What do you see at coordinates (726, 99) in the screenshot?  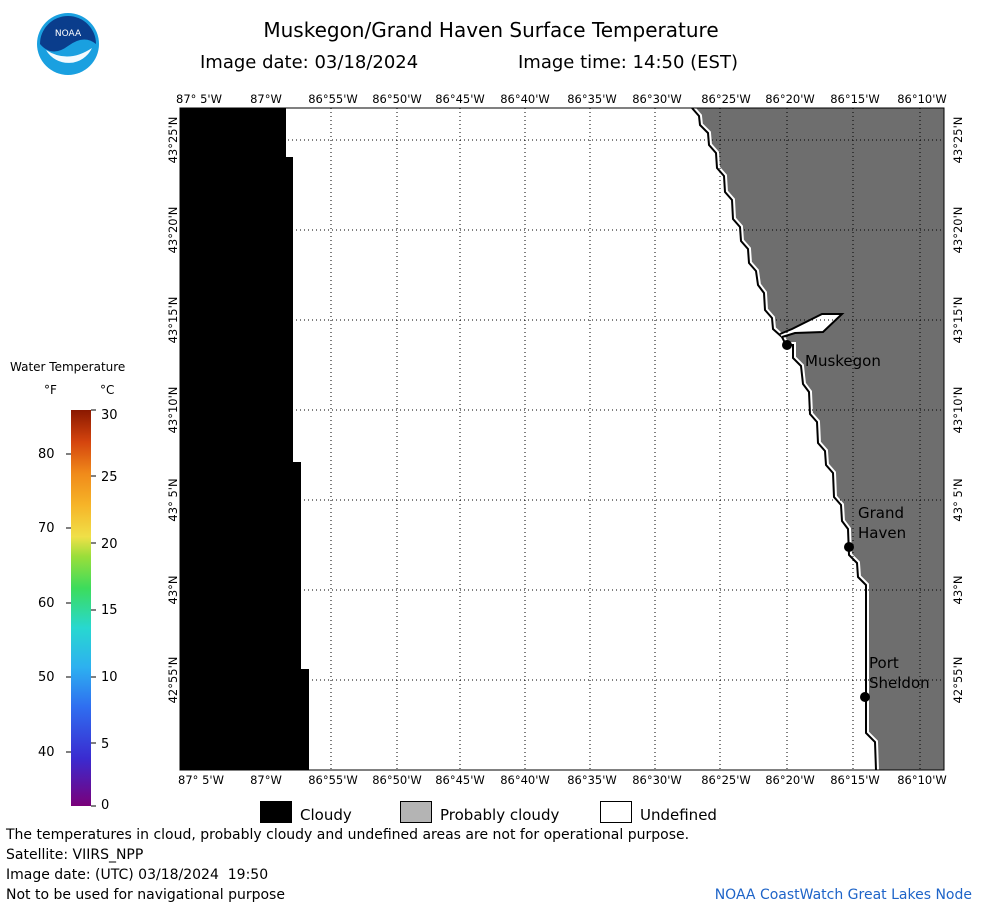 I see `lon-tick-top: 86°25'W` at bounding box center [726, 99].